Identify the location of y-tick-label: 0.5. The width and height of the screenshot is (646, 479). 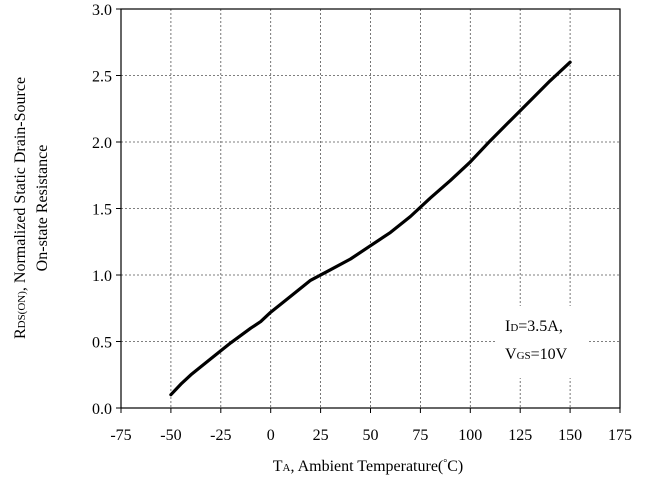
(102, 343).